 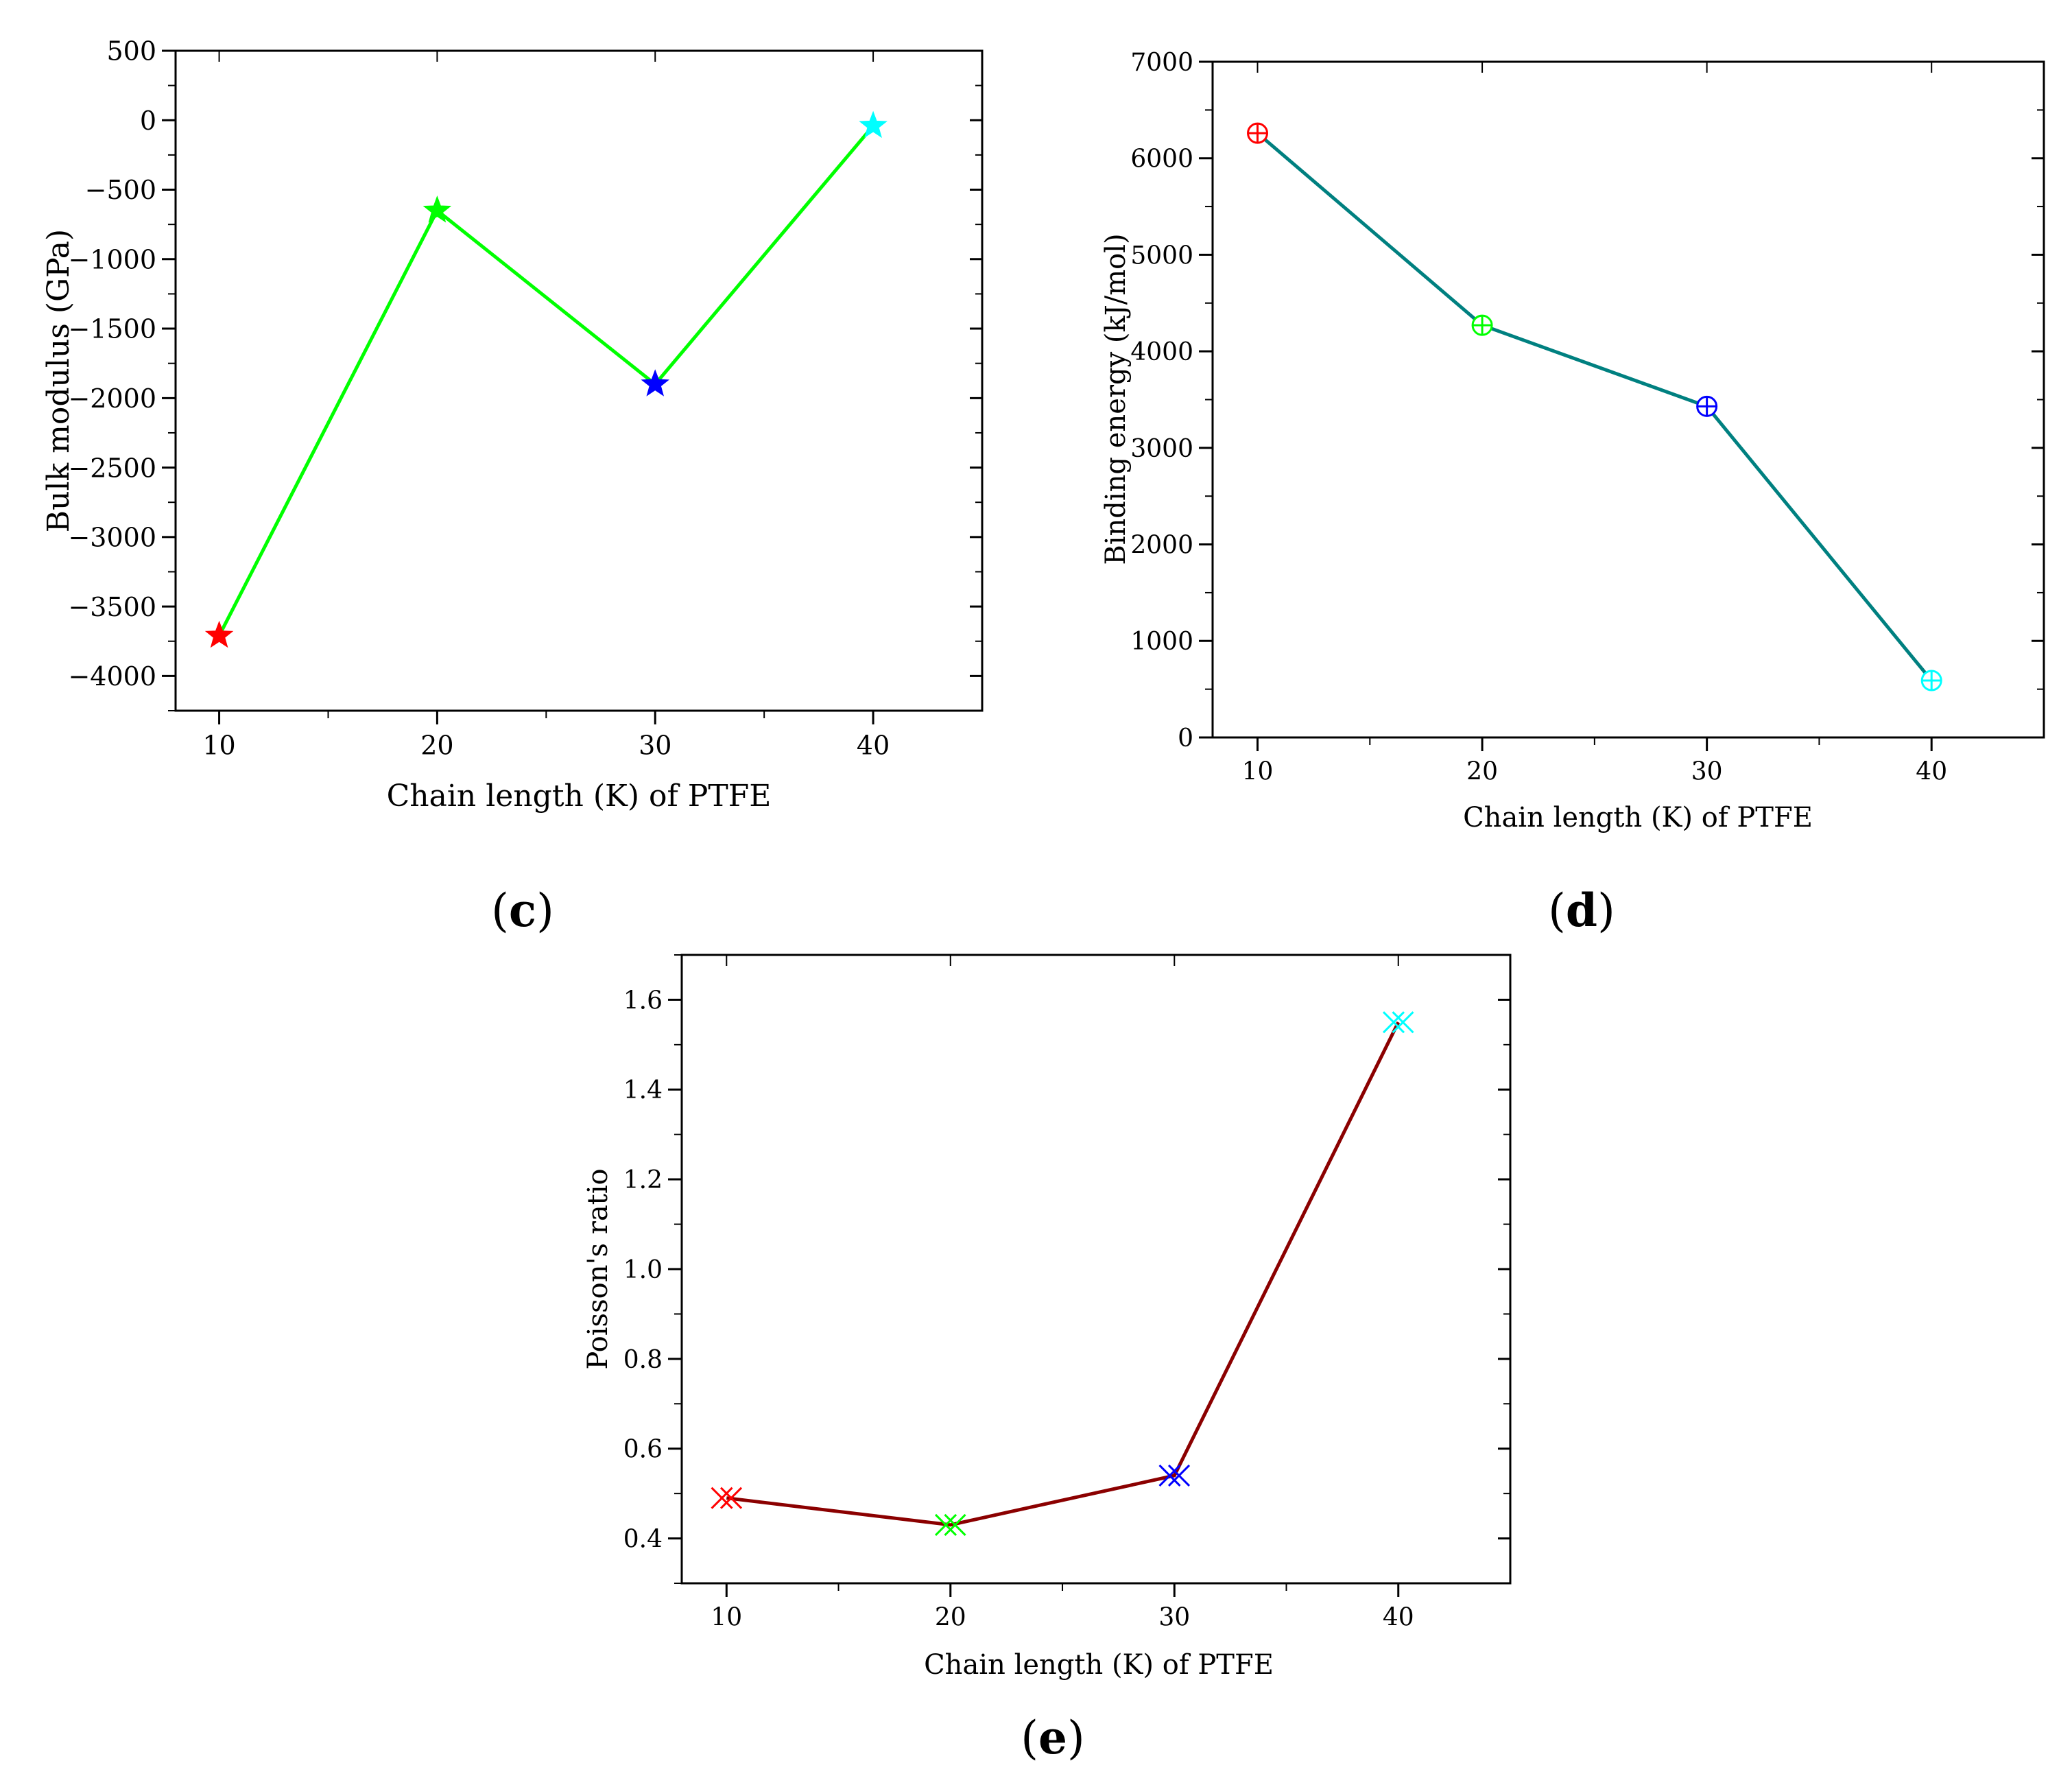 What do you see at coordinates (1053, 1737) in the screenshot?
I see `panel-label: (e)` at bounding box center [1053, 1737].